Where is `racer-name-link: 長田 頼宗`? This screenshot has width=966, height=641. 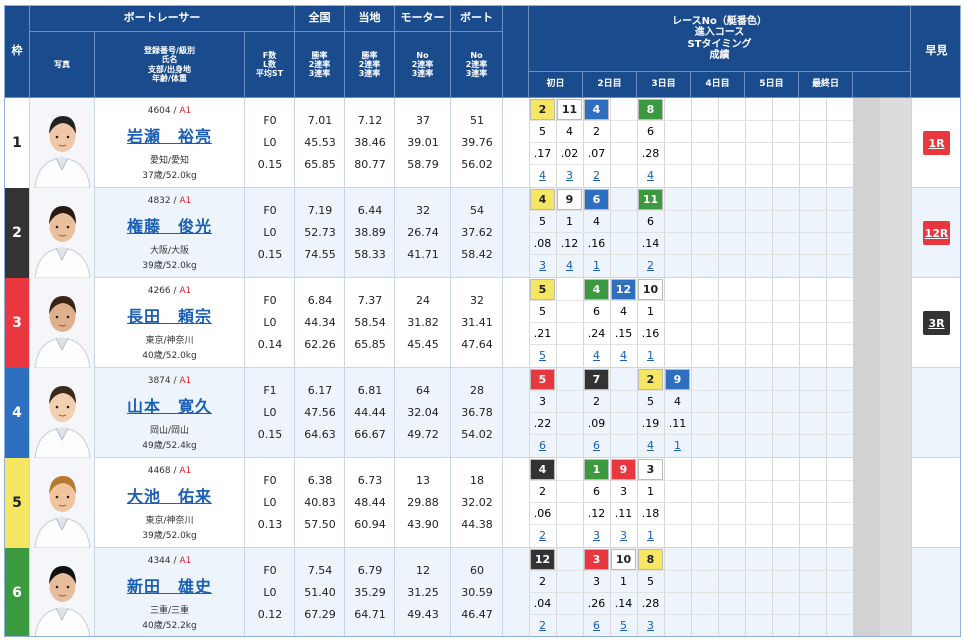 racer-name-link: 長田 頼宗 is located at coordinates (169, 316).